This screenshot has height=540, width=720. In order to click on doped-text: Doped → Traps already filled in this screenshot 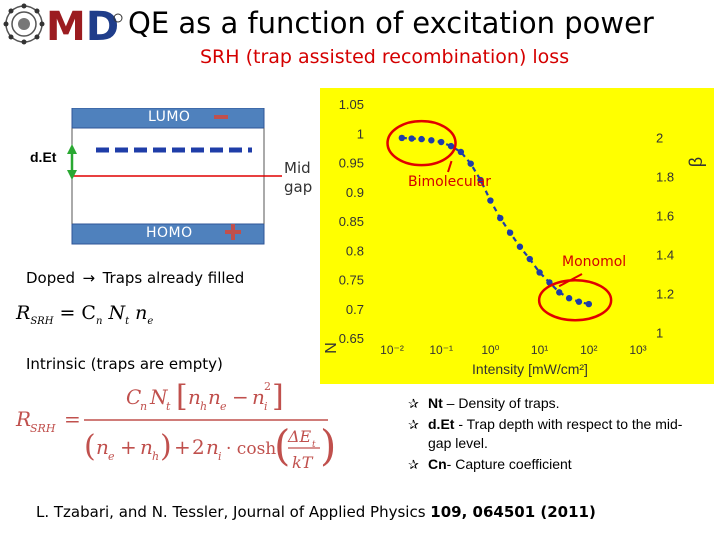, I will do `click(135, 278)`.